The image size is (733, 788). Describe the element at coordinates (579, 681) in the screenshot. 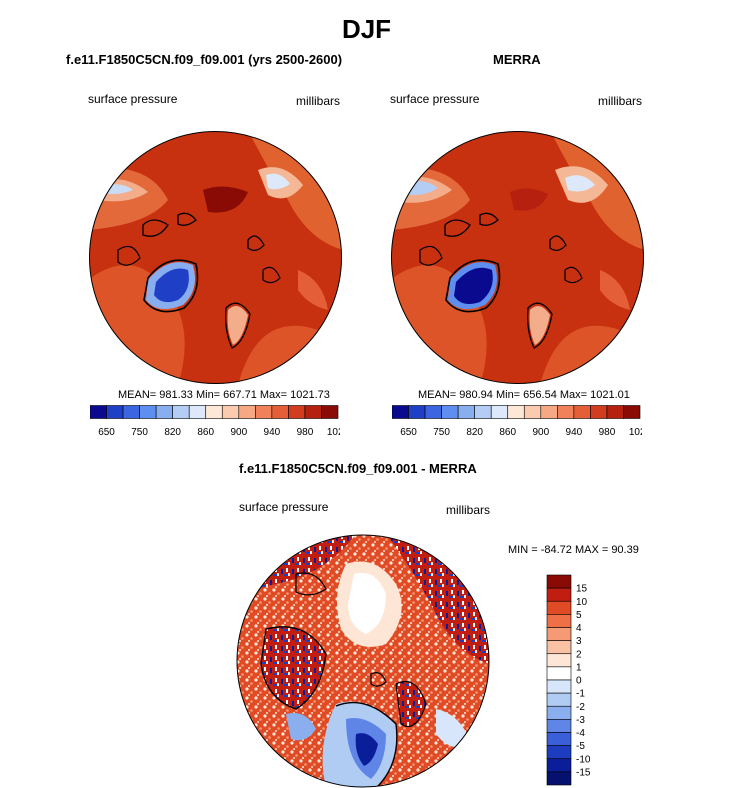

I see `colorbar-tick-label: 0` at that location.